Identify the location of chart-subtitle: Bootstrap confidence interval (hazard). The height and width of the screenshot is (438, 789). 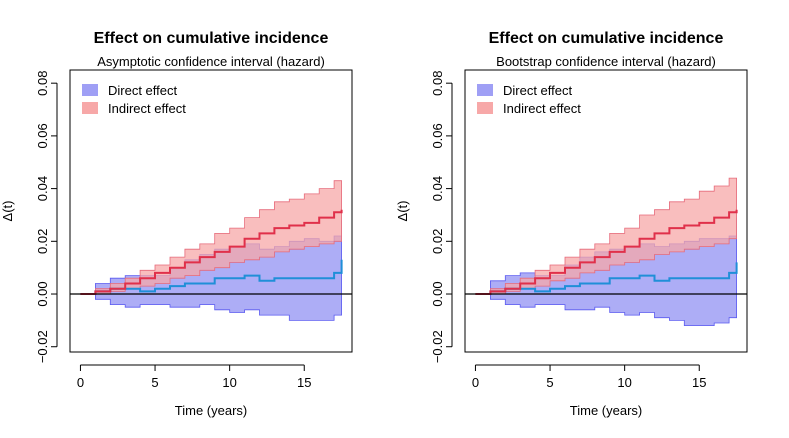
(606, 61).